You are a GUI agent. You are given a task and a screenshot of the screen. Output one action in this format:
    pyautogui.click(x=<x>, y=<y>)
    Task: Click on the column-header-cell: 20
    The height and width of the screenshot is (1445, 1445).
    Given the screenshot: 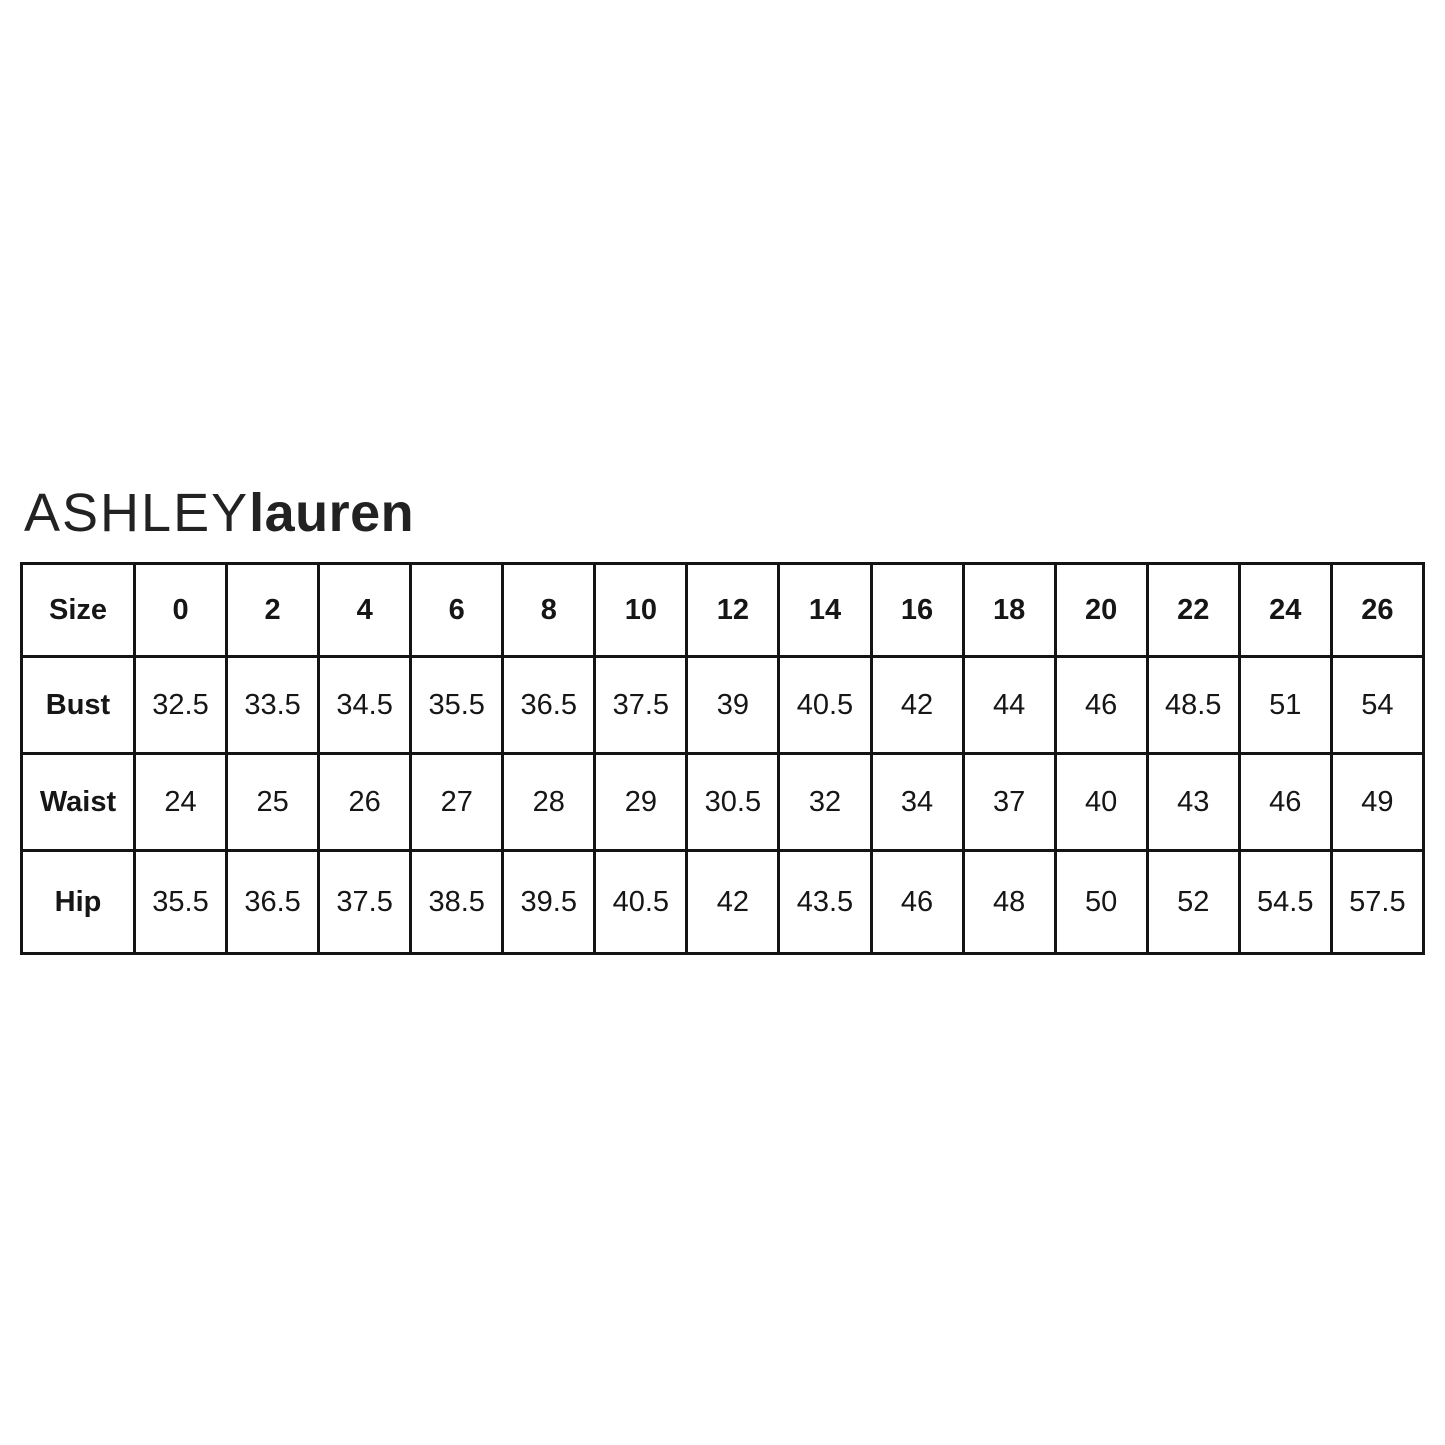 What is the action you would take?
    pyautogui.click(x=1101, y=610)
    